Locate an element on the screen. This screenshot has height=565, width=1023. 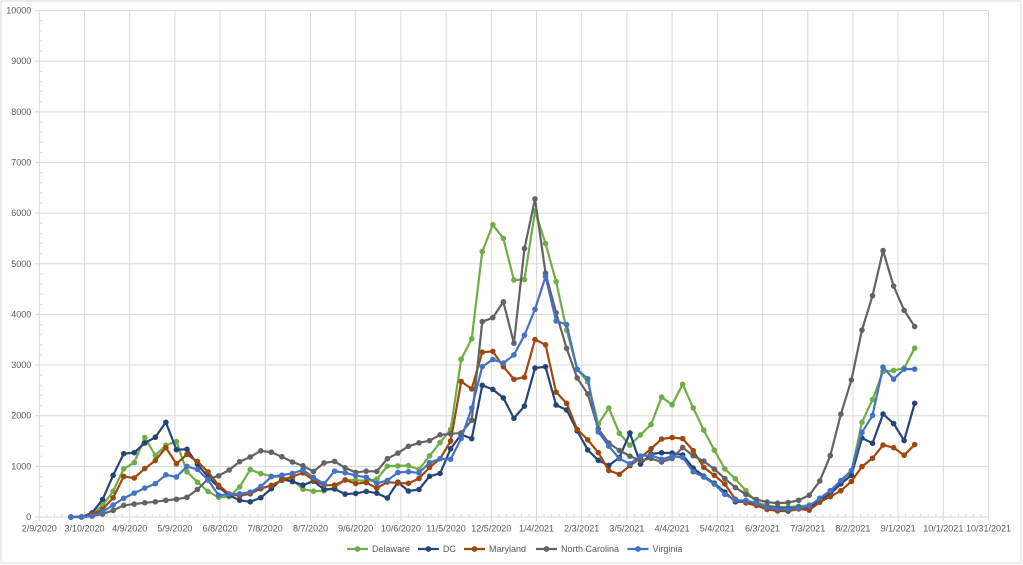
svg-text: 5/9/2020 is located at coordinates (174, 529).